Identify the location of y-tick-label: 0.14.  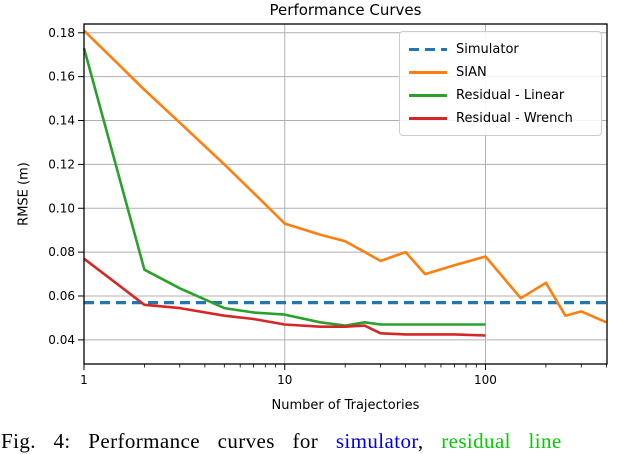
(61, 121).